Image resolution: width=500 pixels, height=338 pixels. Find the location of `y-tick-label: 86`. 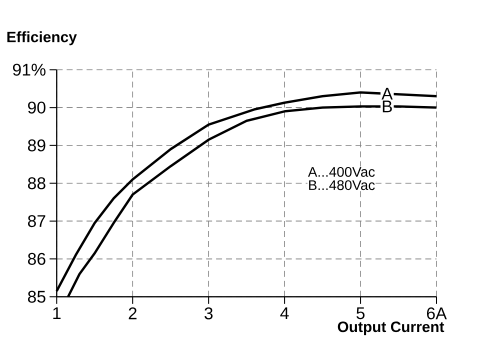

y-tick-label: 86 is located at coordinates (37, 258).